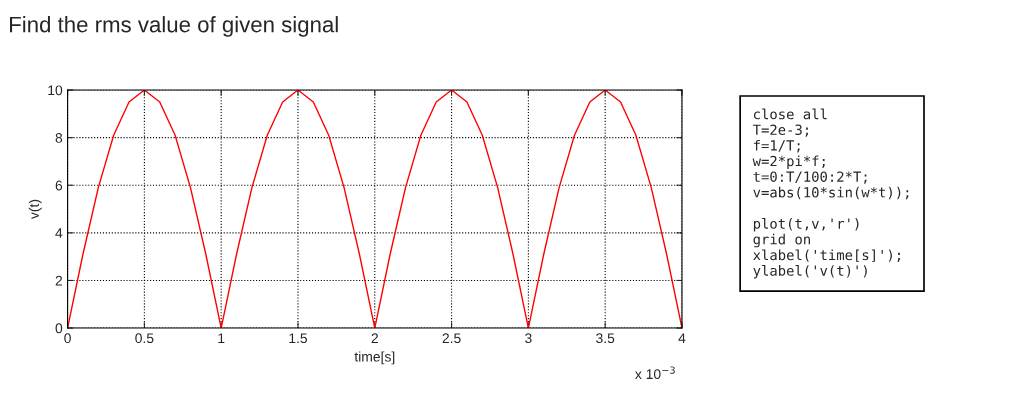 The height and width of the screenshot is (402, 1024). Describe the element at coordinates (374, 338) in the screenshot. I see `x-tick-label: 2` at that location.